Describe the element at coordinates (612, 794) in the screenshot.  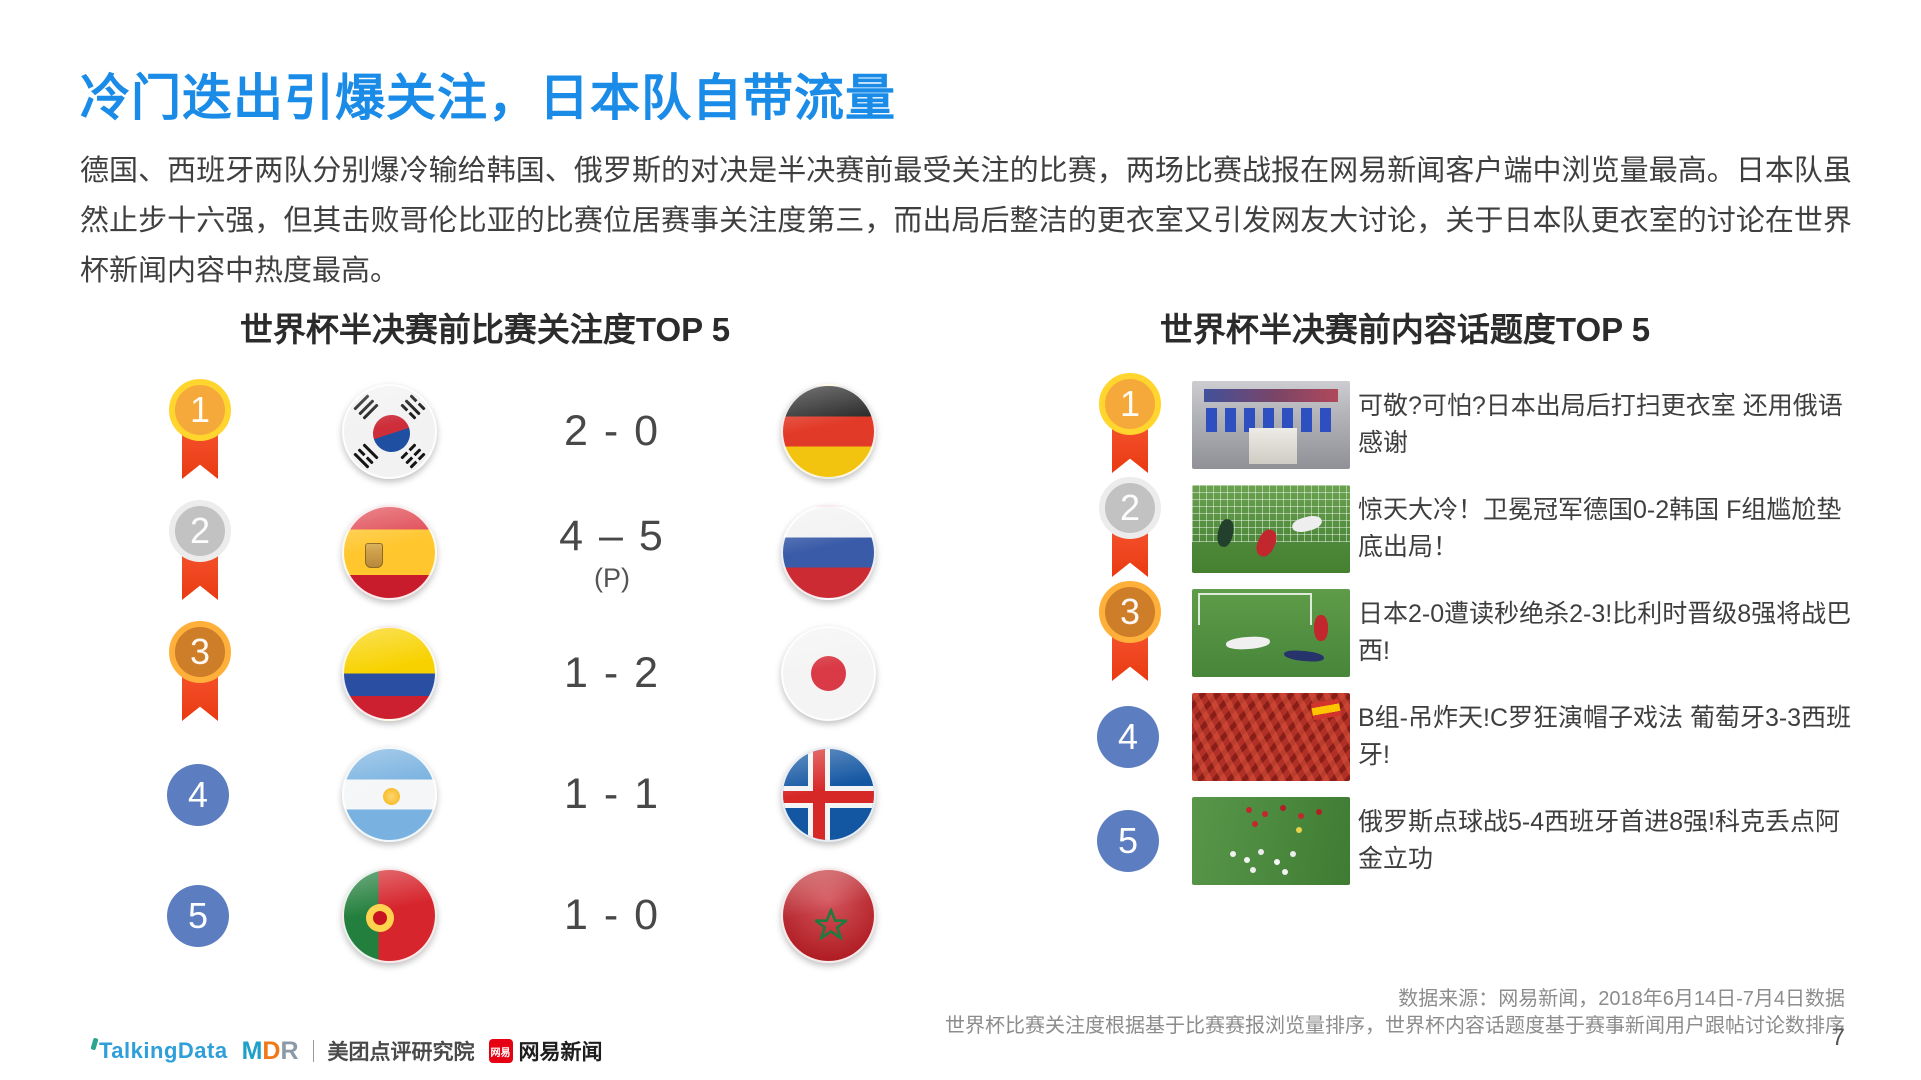
I see `match-score: 1 - 1` at that location.